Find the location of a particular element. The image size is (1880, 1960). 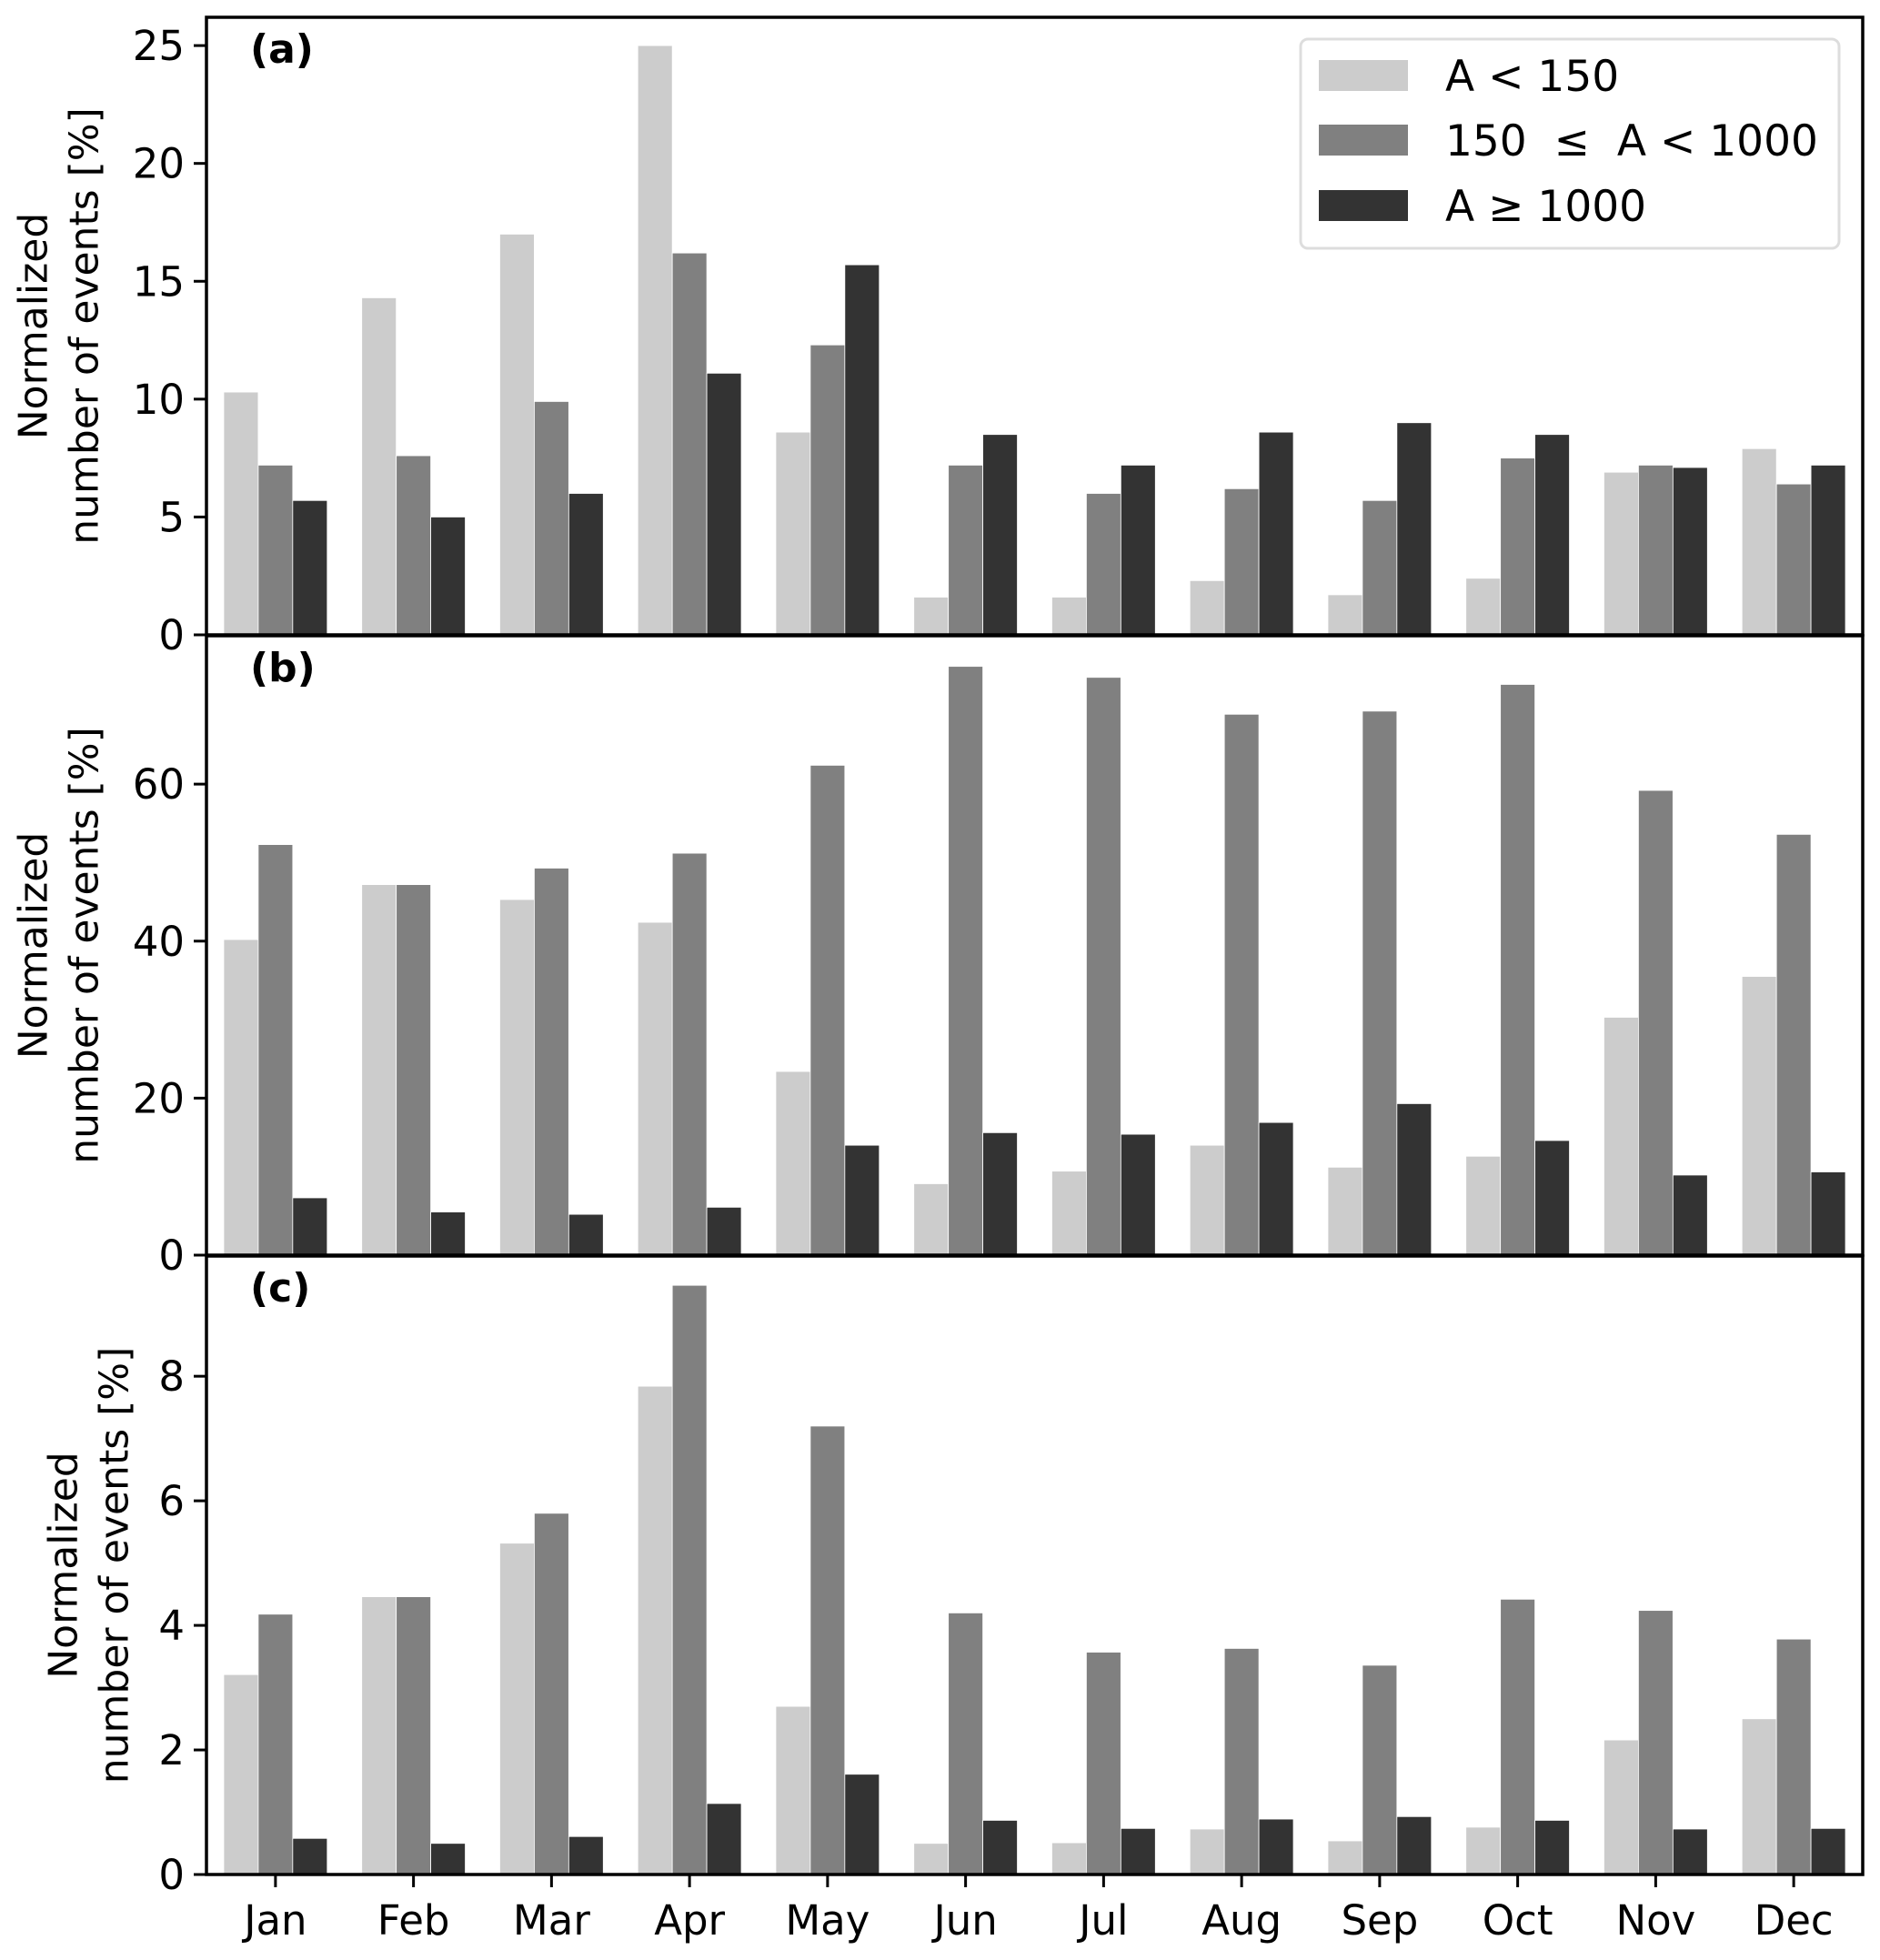

legend-frame is located at coordinates (1570, 143).